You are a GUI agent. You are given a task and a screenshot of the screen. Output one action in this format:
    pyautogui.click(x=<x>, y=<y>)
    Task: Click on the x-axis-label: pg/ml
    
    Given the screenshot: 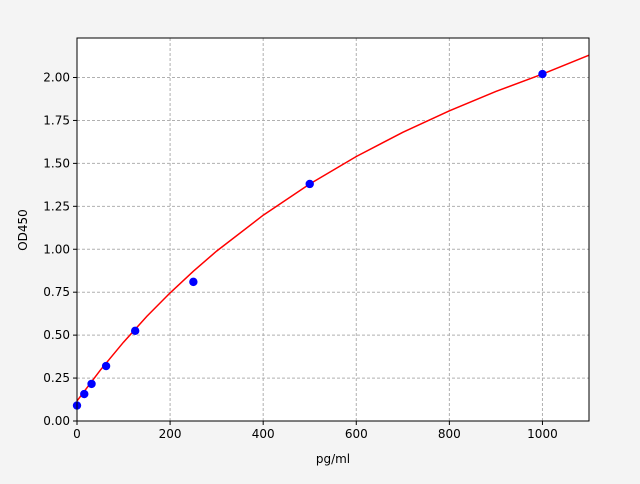 What is the action you would take?
    pyautogui.click(x=333, y=459)
    